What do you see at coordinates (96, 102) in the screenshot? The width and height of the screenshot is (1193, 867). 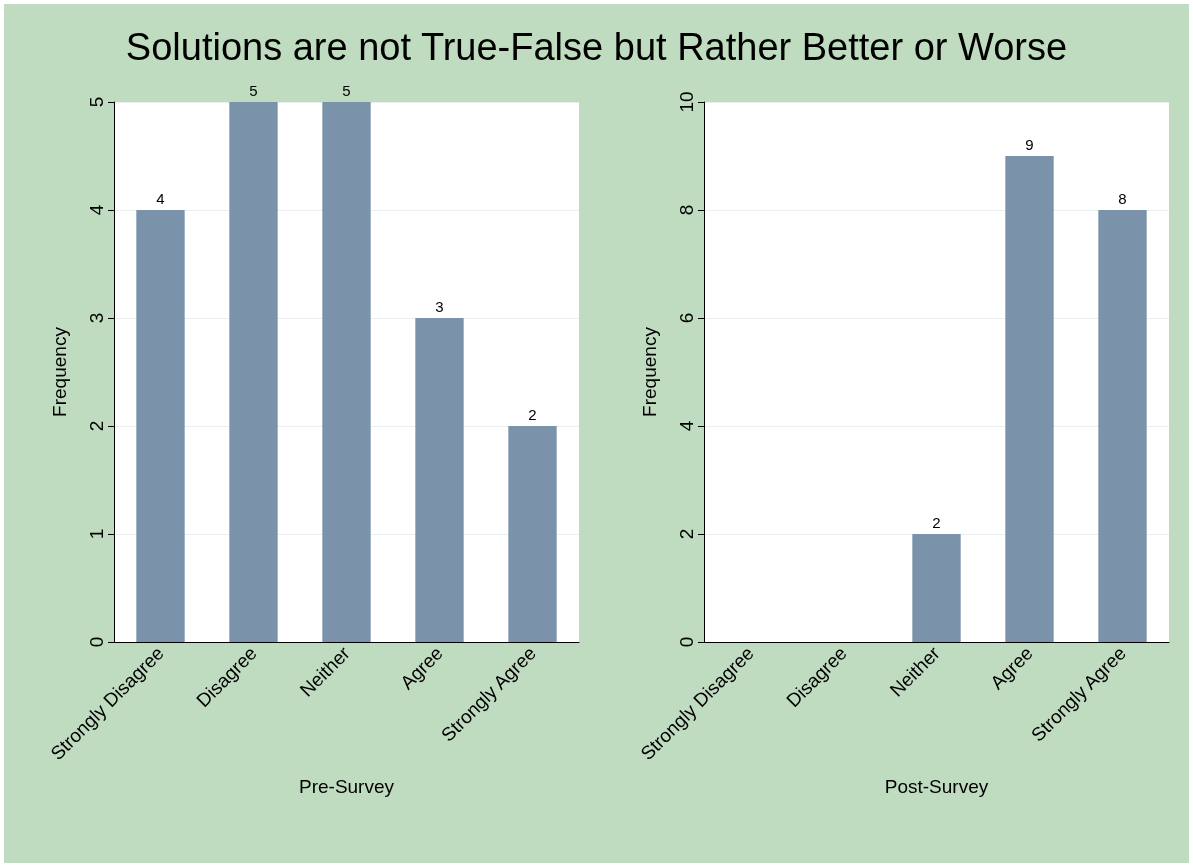 I see `y-tick-label: 5` at bounding box center [96, 102].